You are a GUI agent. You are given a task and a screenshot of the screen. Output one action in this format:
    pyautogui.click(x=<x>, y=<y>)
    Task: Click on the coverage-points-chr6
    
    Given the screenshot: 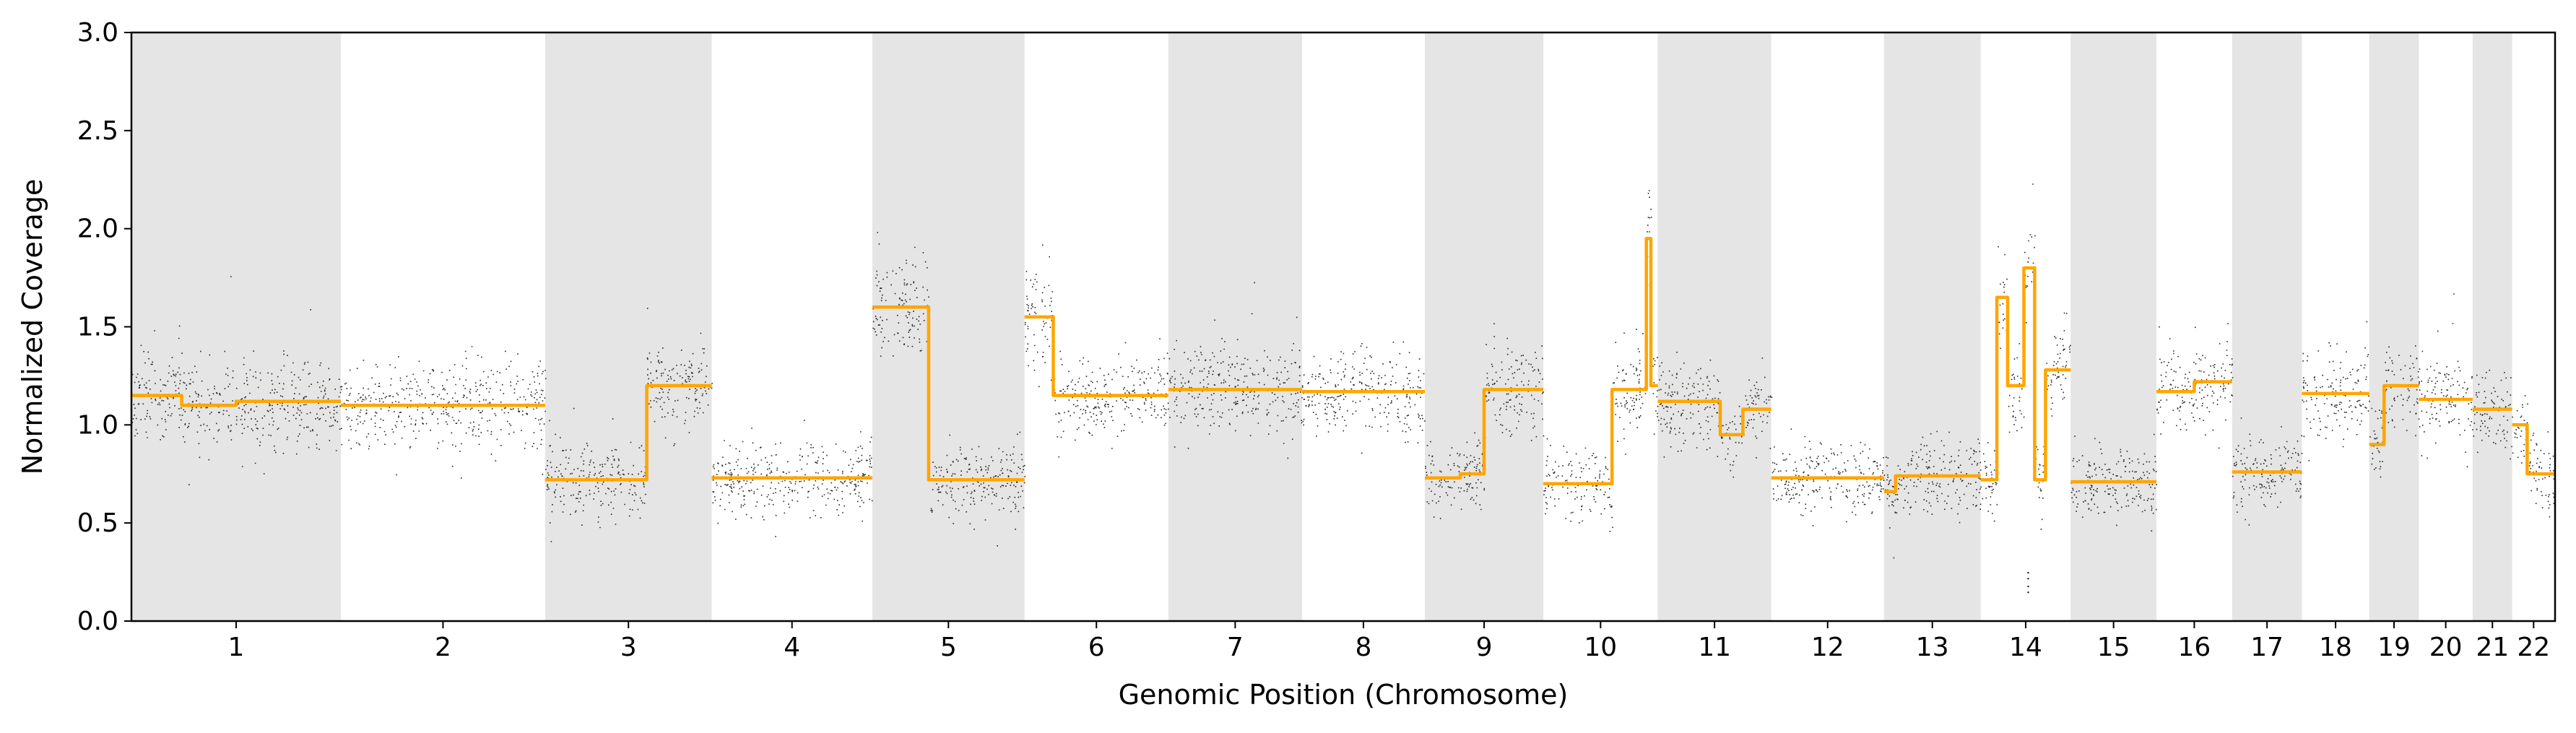 What is the action you would take?
    pyautogui.click(x=1096, y=351)
    